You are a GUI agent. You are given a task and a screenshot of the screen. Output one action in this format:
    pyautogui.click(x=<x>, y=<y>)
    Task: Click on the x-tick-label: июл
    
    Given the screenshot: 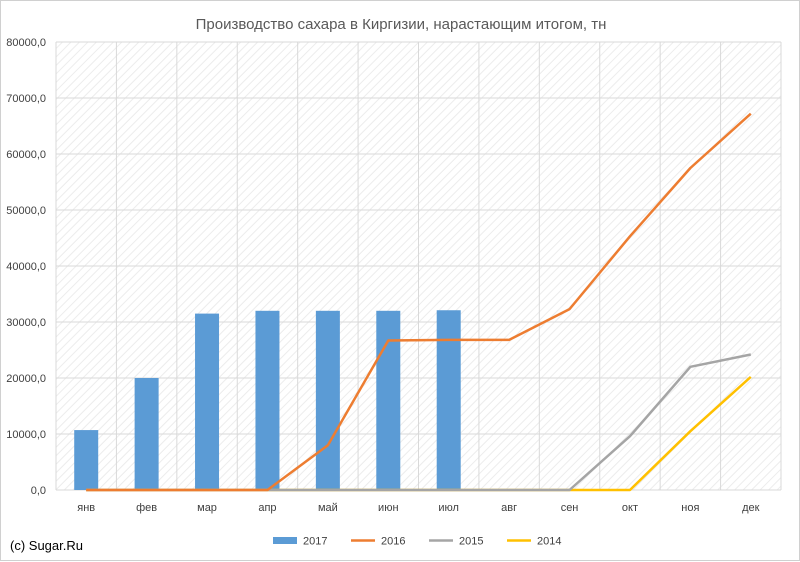 What is the action you would take?
    pyautogui.click(x=448, y=508)
    